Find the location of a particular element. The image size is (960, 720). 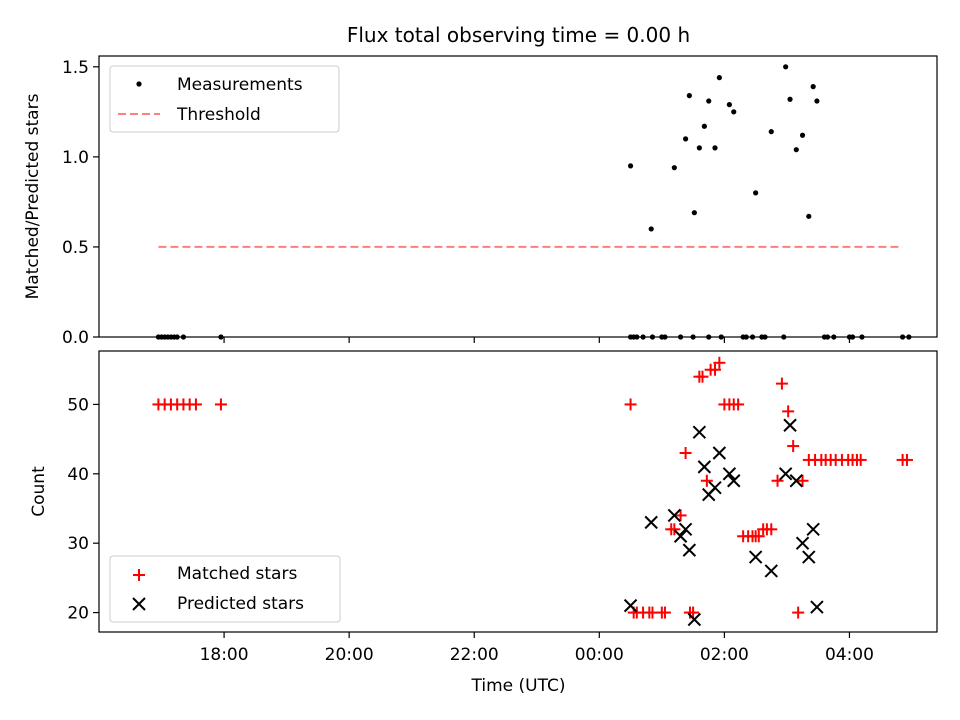

bottom-xtick-label: 18:00 is located at coordinates (224, 655).